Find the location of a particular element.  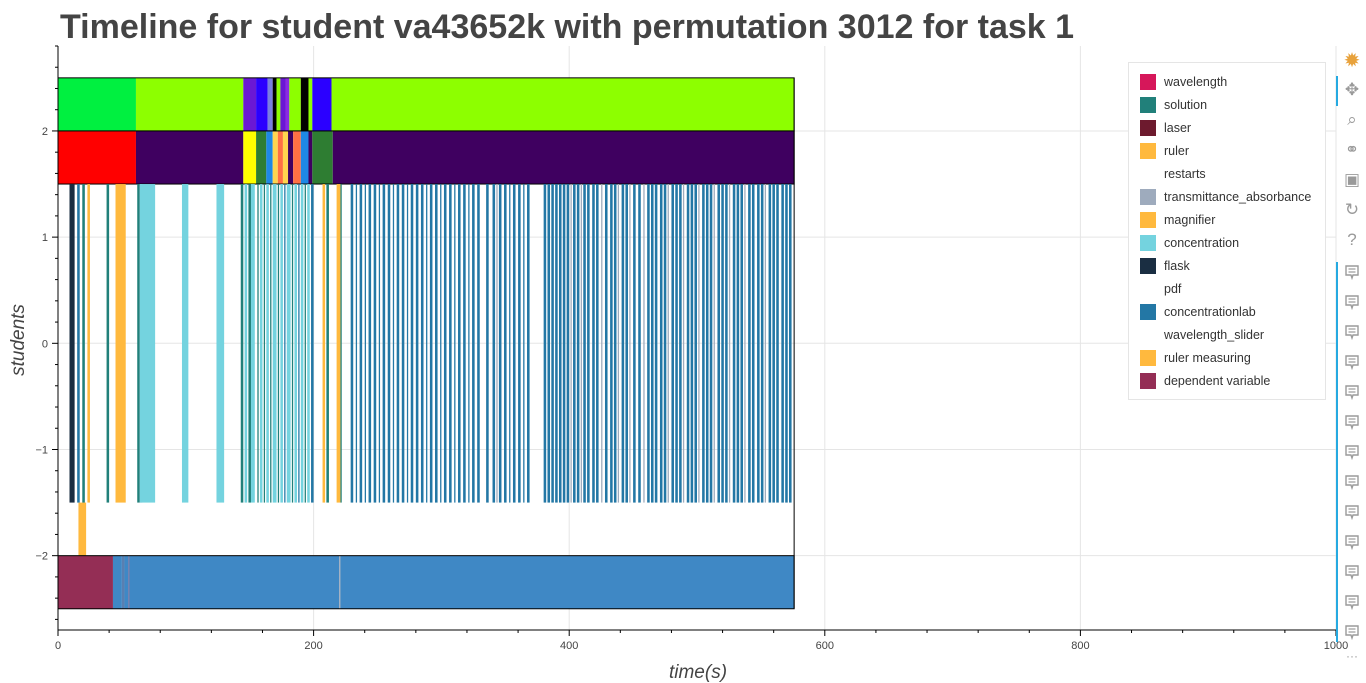

legend-item-concentrationlab: concentrationlab is located at coordinates (1198, 312).